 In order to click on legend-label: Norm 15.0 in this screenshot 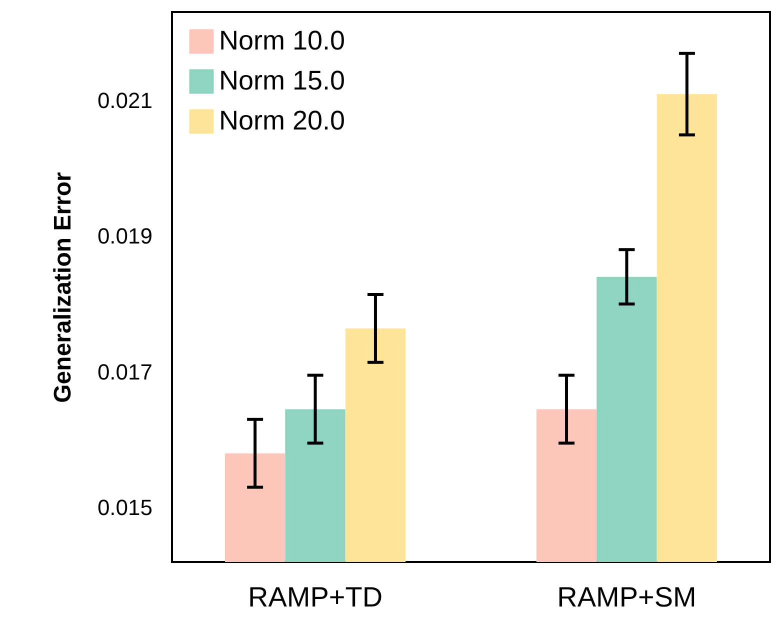, I will do `click(282, 81)`.